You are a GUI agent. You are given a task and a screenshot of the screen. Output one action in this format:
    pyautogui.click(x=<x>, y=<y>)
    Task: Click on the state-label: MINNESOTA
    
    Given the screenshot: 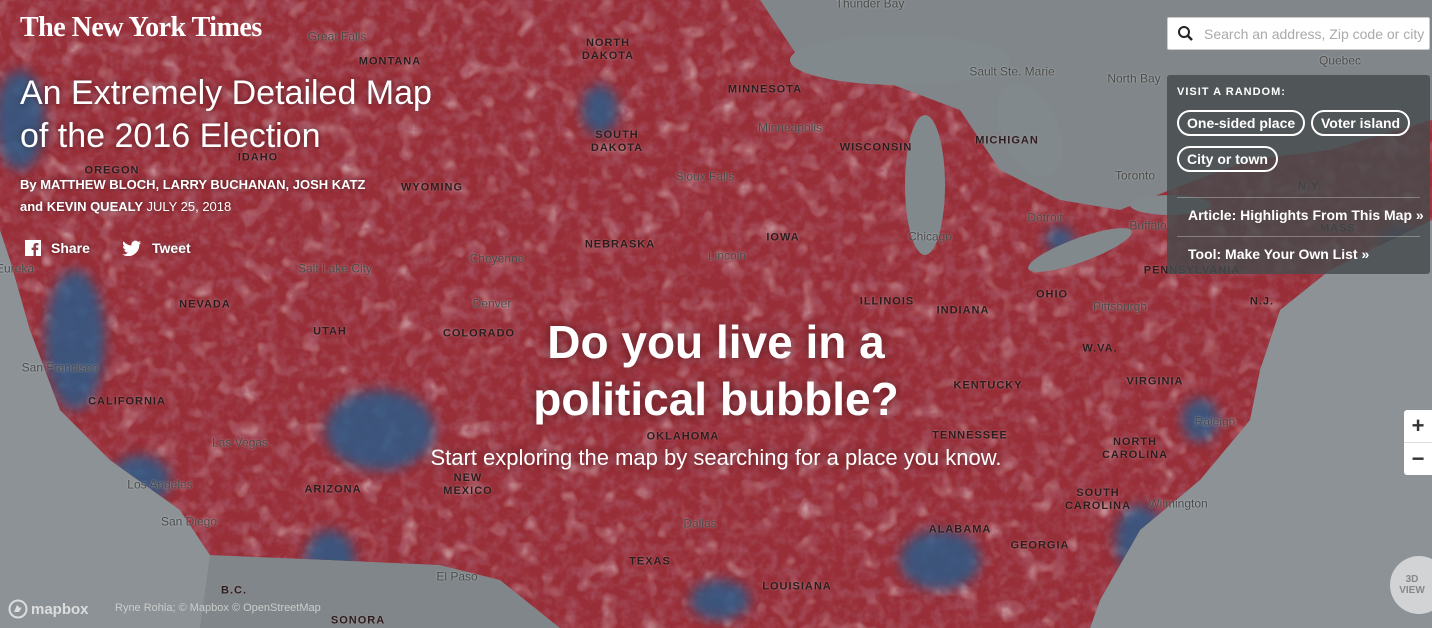 What is the action you would take?
    pyautogui.click(x=765, y=89)
    